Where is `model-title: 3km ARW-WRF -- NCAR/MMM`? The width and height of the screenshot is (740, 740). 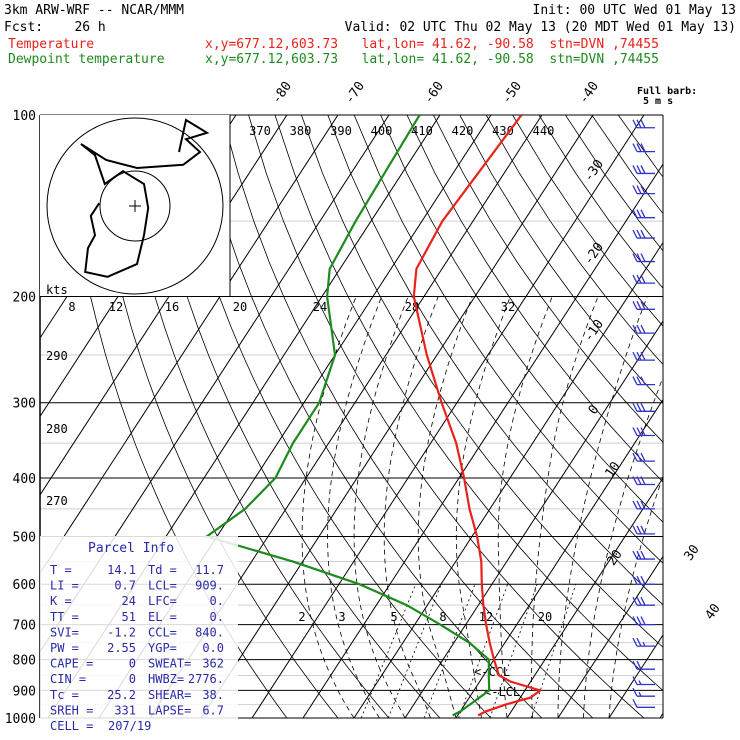
model-title: 3km ARW-WRF -- NCAR/MMM is located at coordinates (94, 10).